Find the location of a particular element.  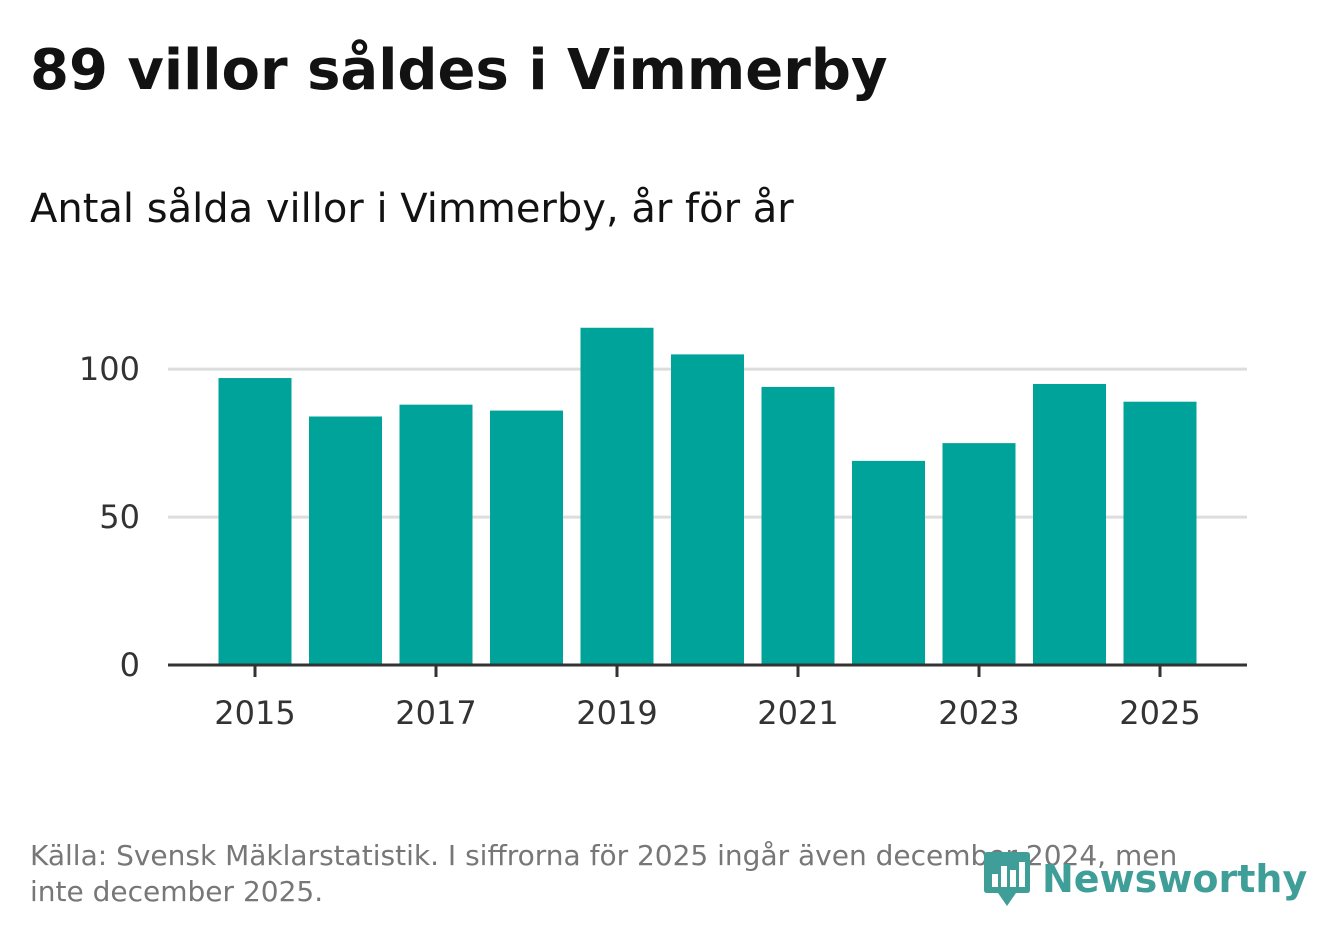

y-tick-label: 100 is located at coordinates (109, 369).